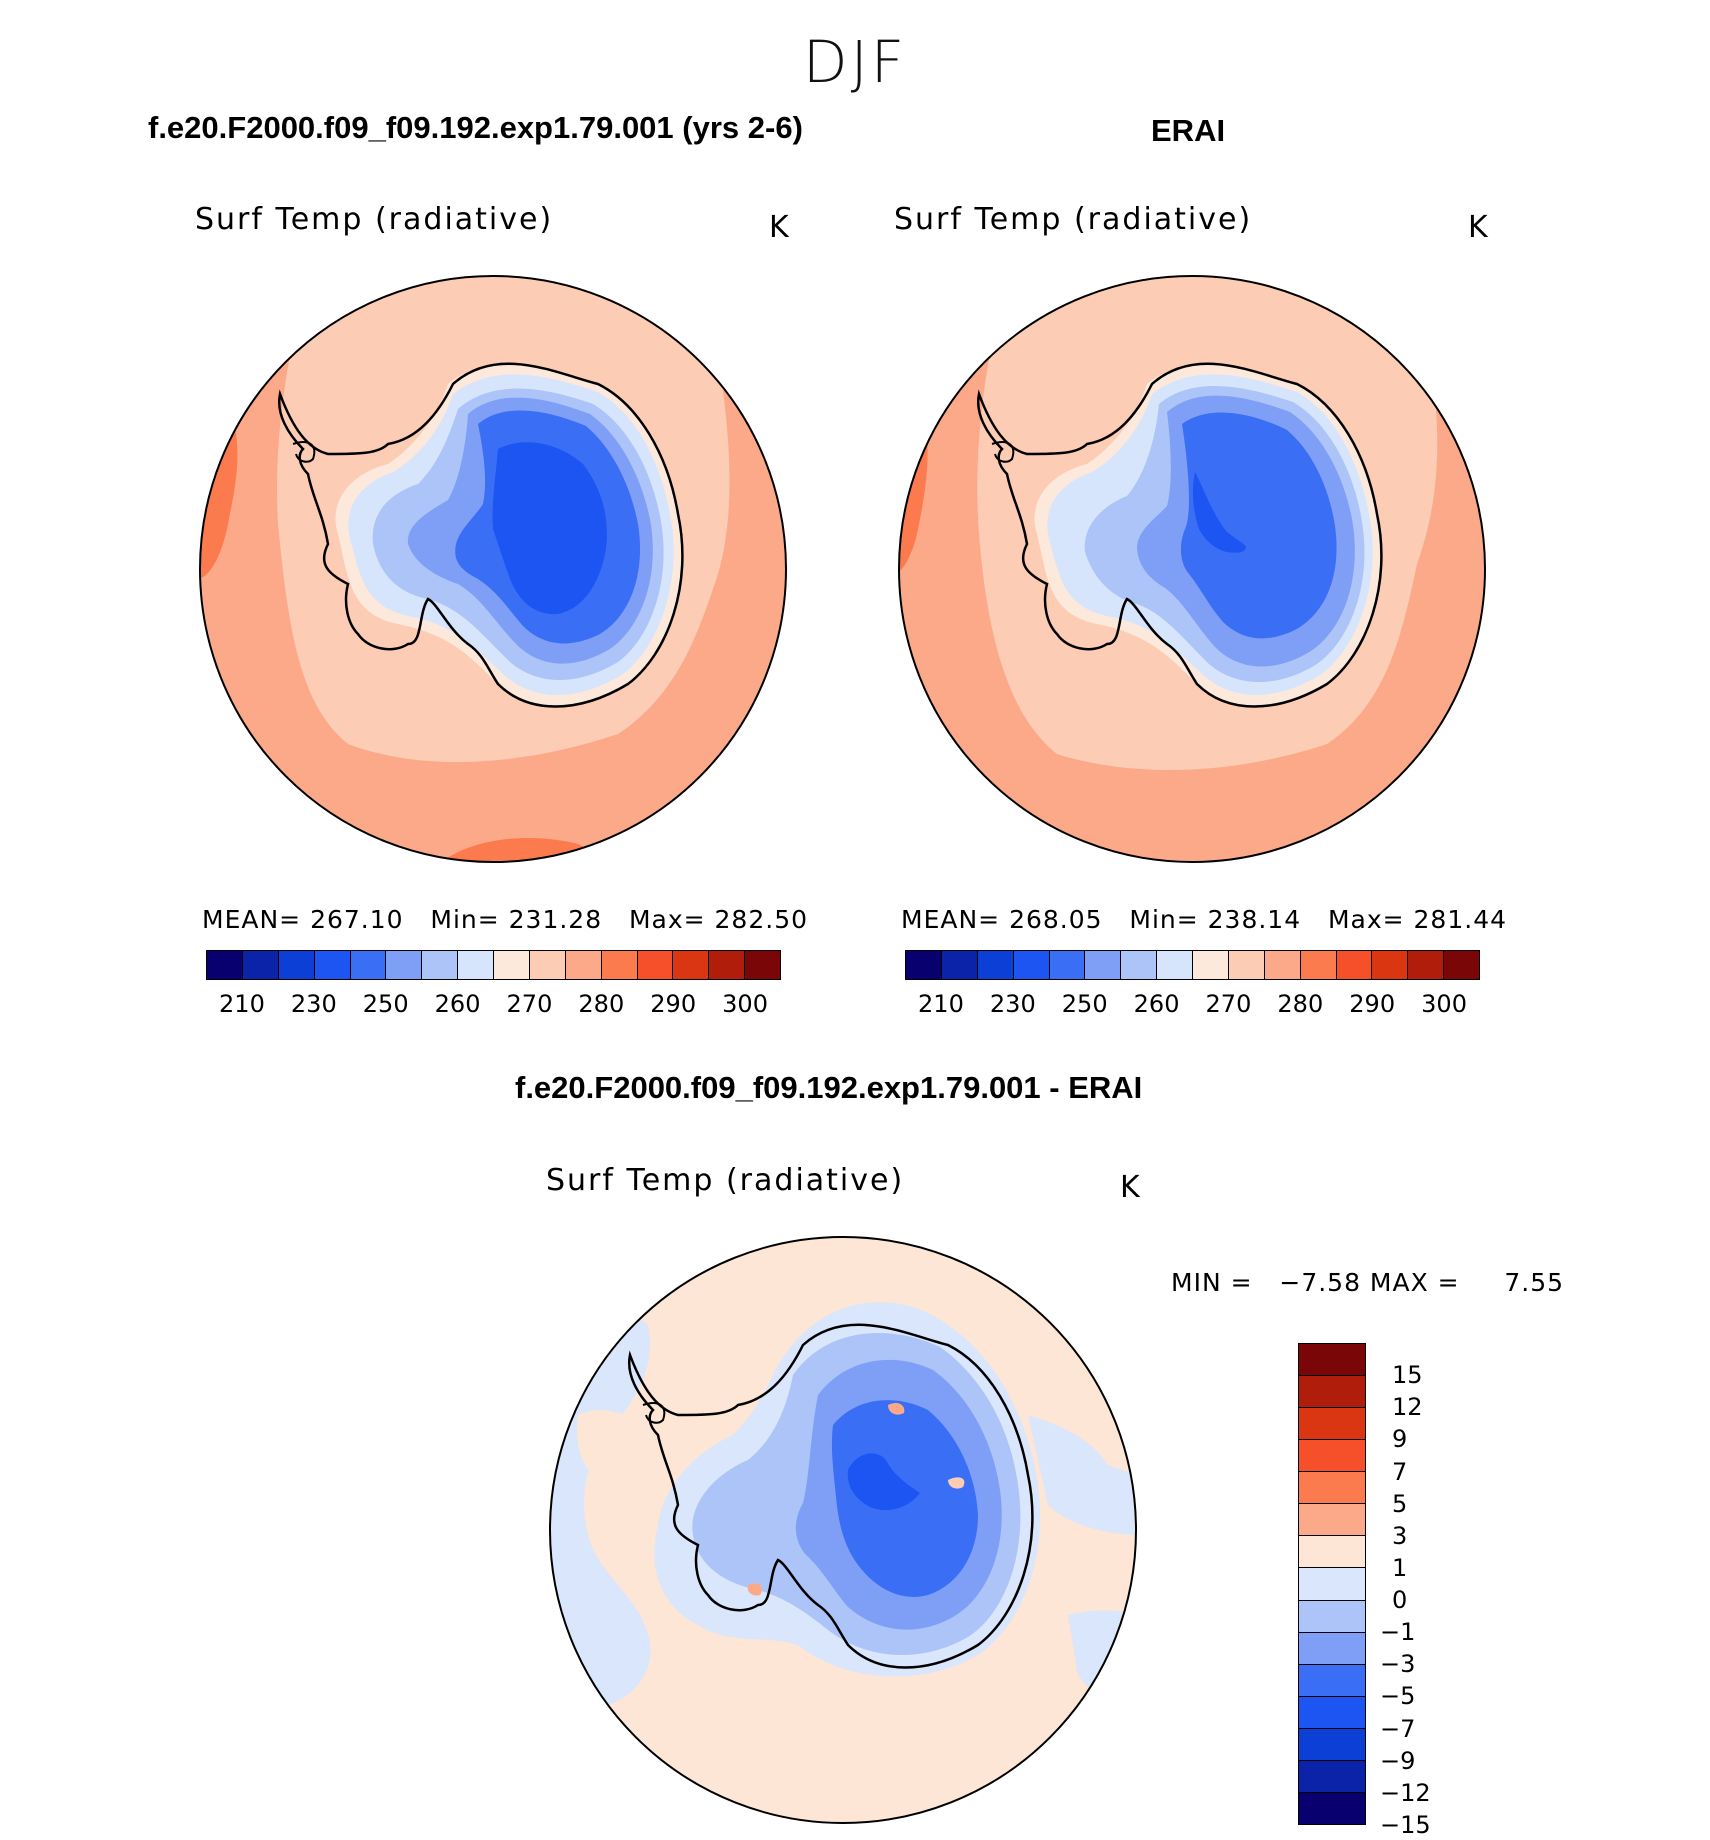  What do you see at coordinates (1407, 1407) in the screenshot?
I see `colorbar-tick-label: 12` at bounding box center [1407, 1407].